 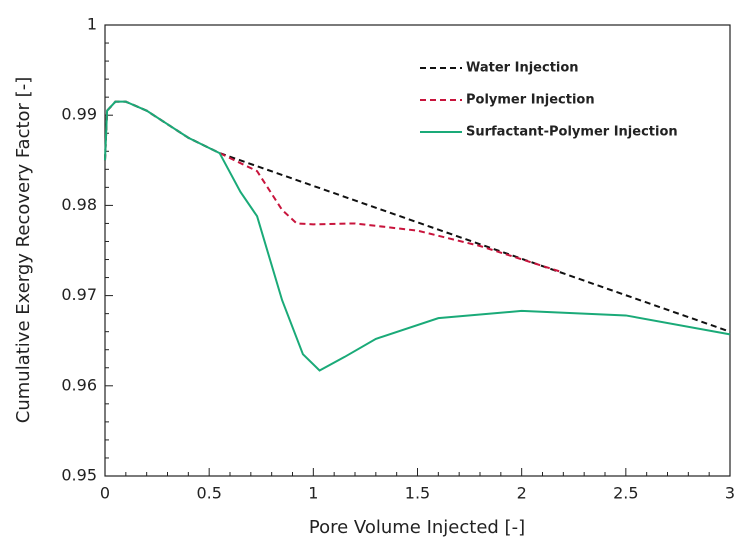 What do you see at coordinates (522, 493) in the screenshot?
I see `x-tick-label: 2` at bounding box center [522, 493].